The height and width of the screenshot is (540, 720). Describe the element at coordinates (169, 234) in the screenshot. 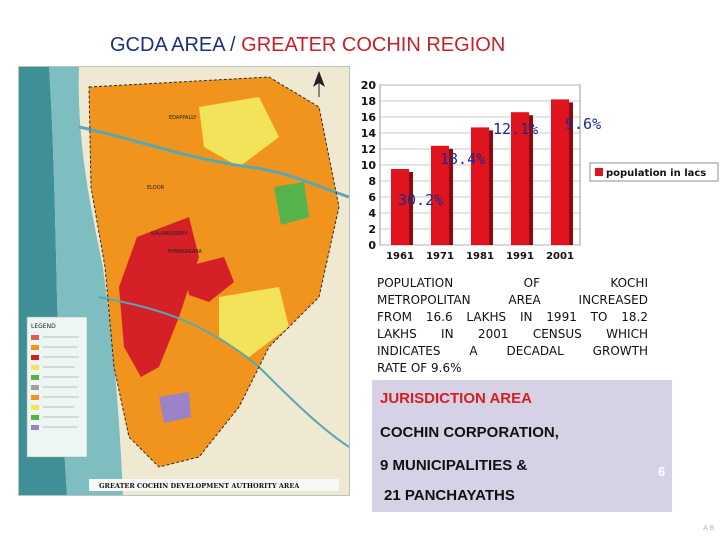

I see `map-place-label: KALAMASSERY` at that location.